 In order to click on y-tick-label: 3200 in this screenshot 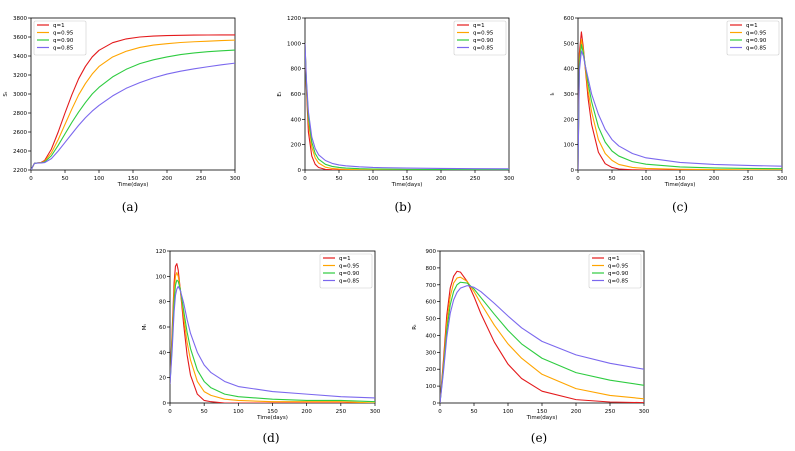, I will do `click(20, 76)`.